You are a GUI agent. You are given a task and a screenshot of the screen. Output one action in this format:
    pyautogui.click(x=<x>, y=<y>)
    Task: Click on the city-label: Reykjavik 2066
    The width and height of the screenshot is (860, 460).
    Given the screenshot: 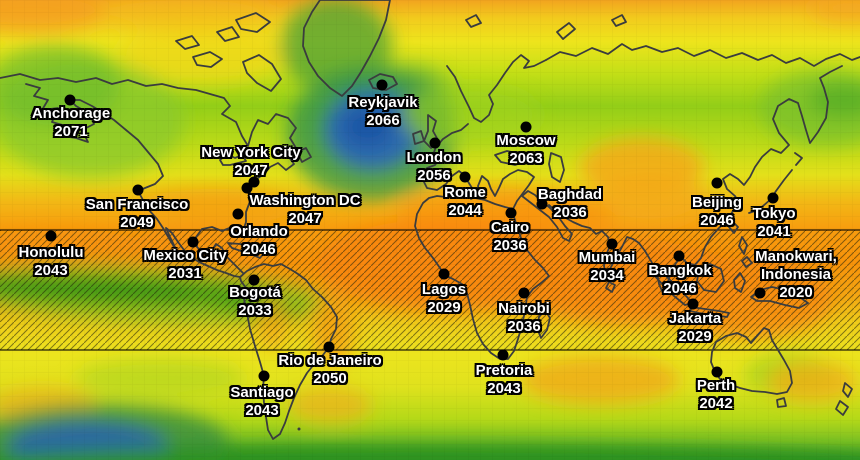 What is the action you would take?
    pyautogui.click(x=382, y=112)
    